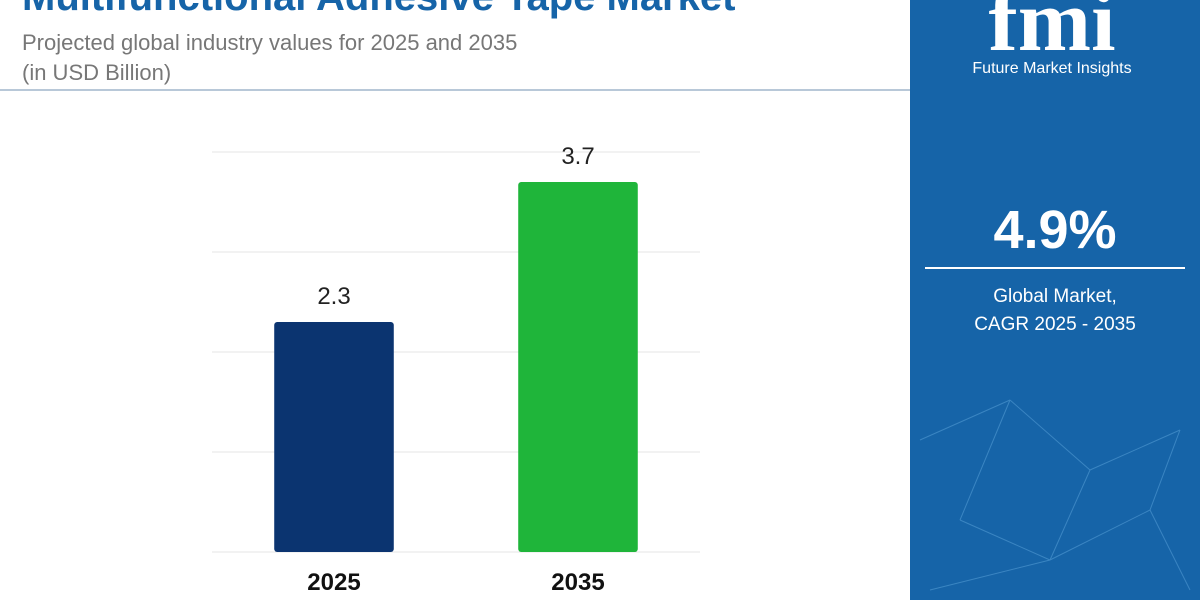 The width and height of the screenshot is (1200, 600). I want to click on cagr-label: Global Market,, so click(1055, 296).